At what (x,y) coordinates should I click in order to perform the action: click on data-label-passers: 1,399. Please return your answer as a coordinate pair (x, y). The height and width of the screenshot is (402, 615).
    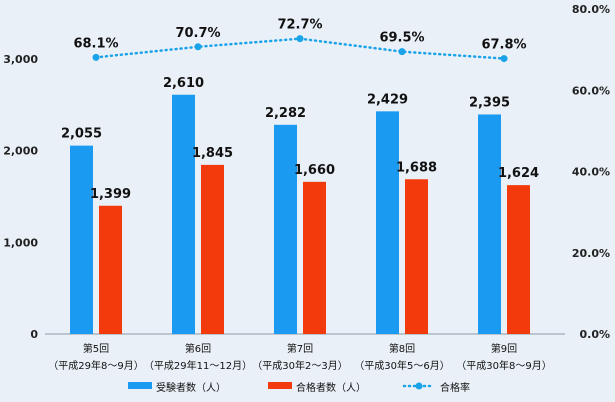
    Looking at the image, I should click on (110, 194).